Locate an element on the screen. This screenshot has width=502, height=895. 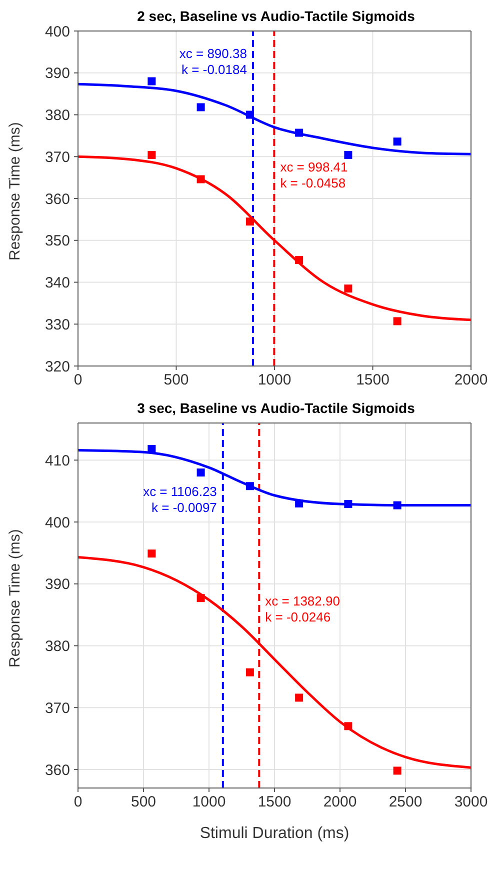
y-tick-label: 320 is located at coordinates (57, 367).